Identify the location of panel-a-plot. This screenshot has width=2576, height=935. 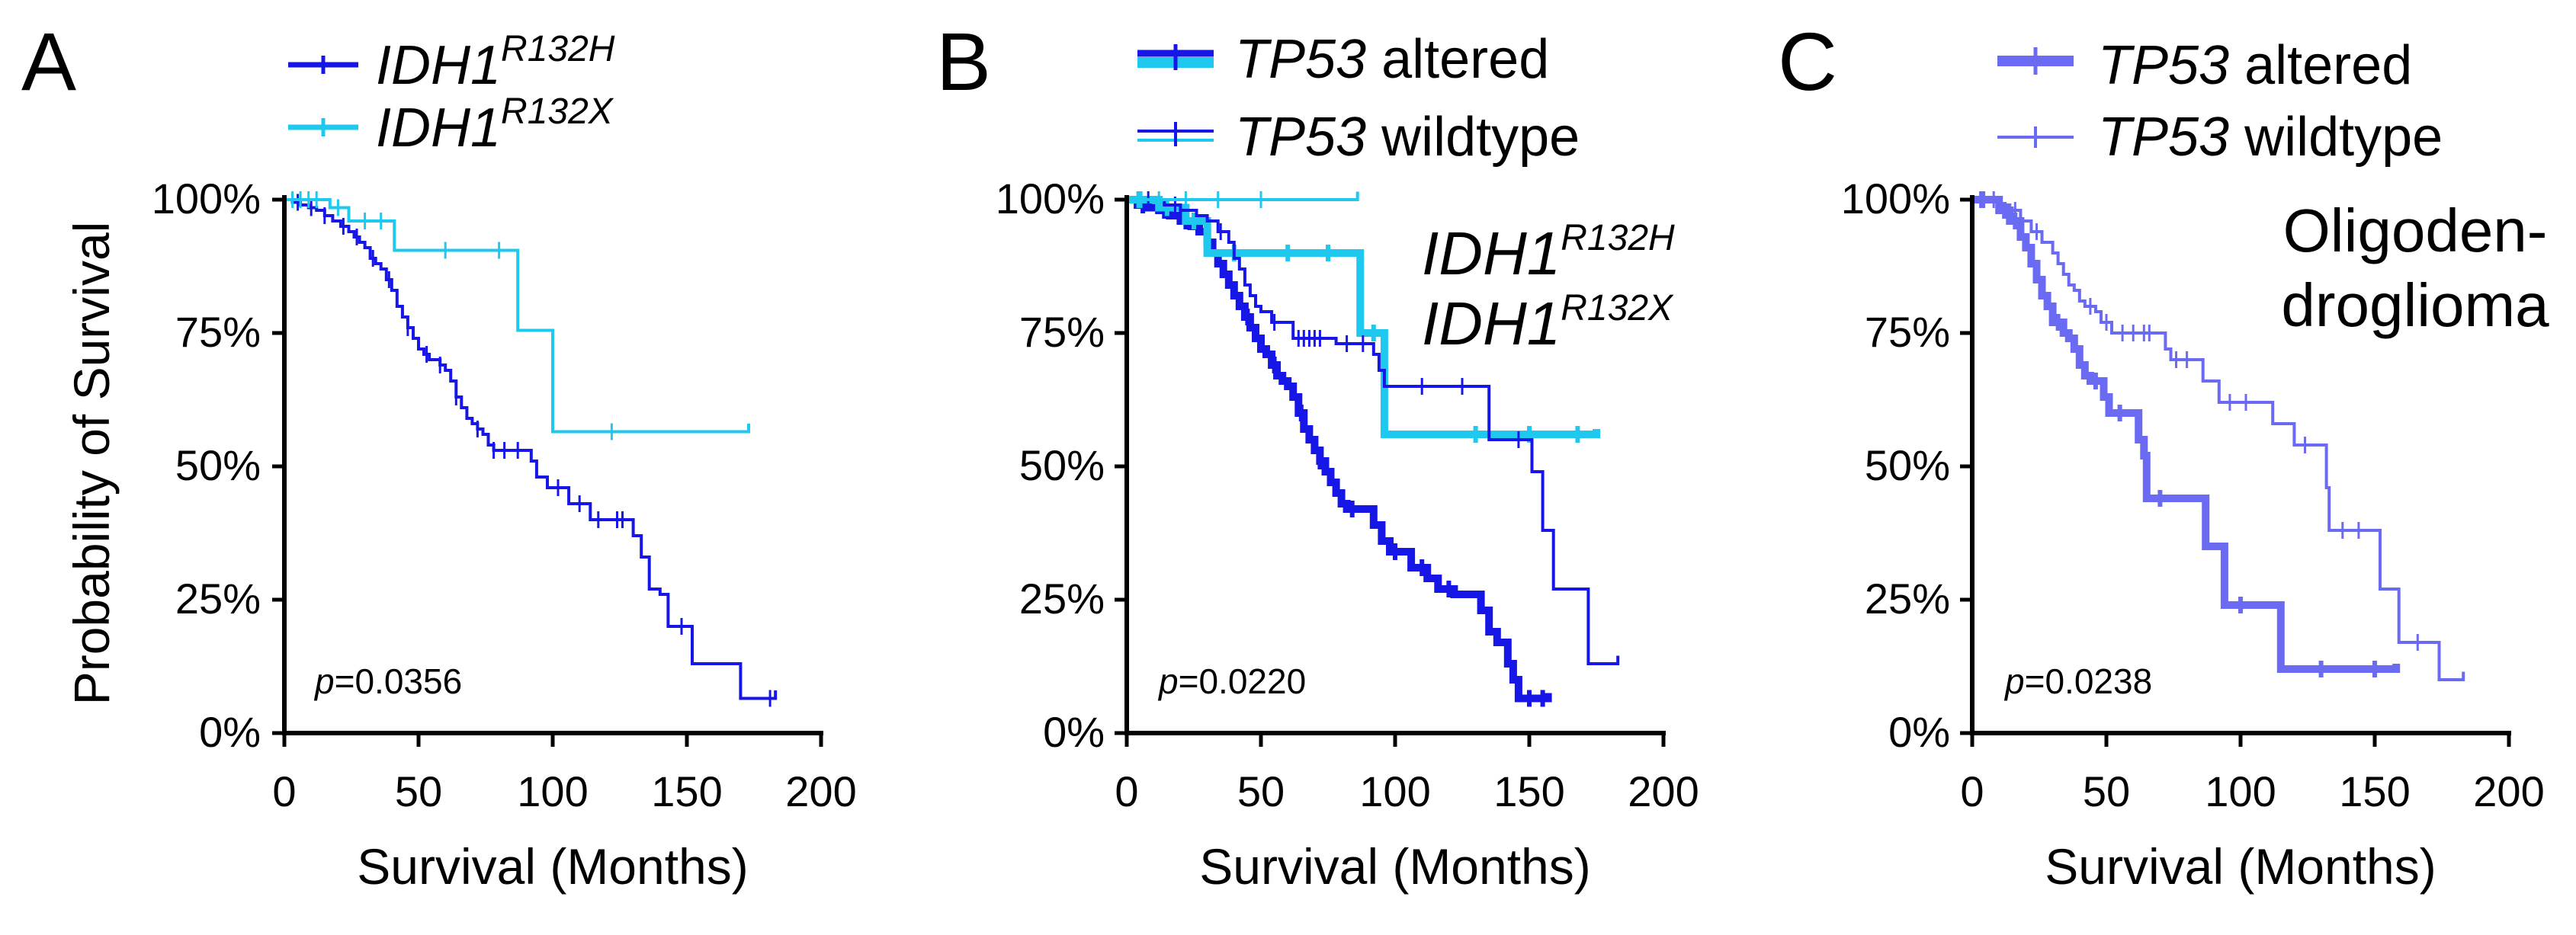
(547, 469).